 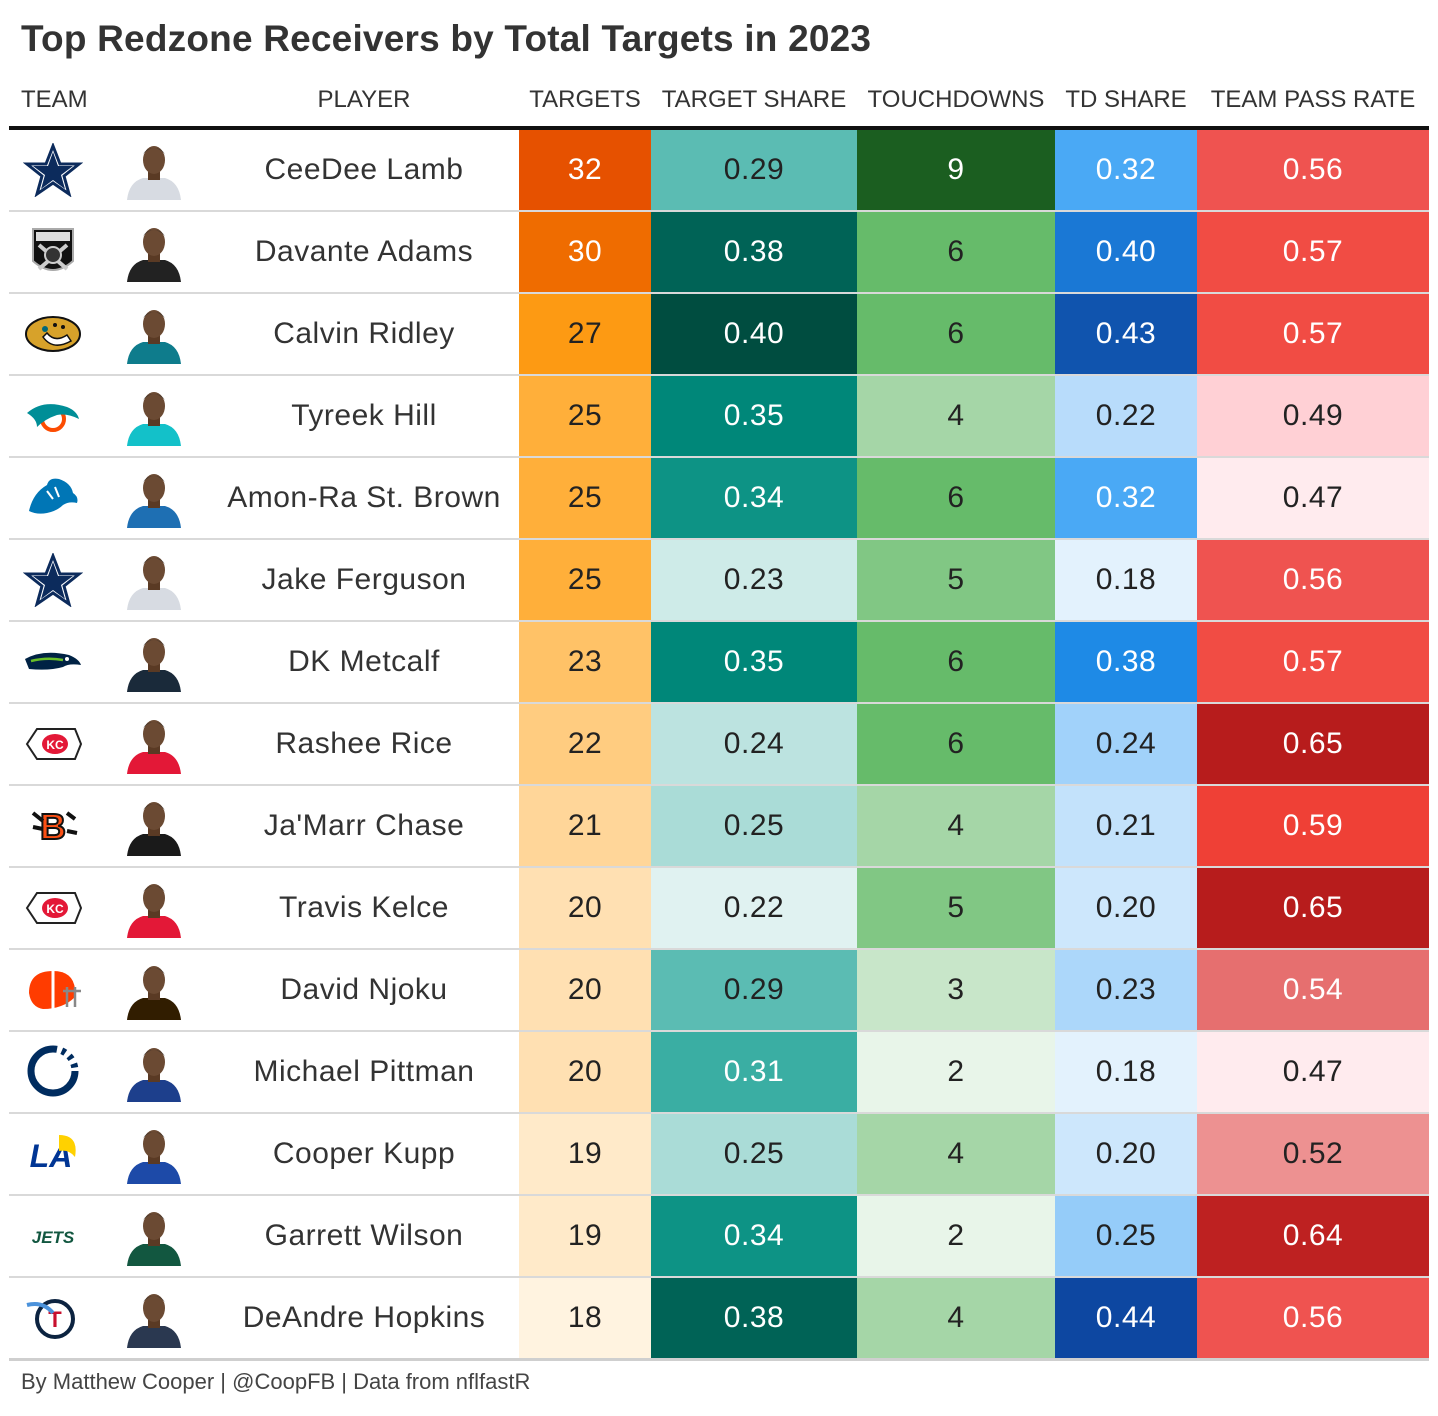 I want to click on table-row: JETS Garrett Wilson 19 0.34 2 0.25 0.64, so click(x=719, y=1237).